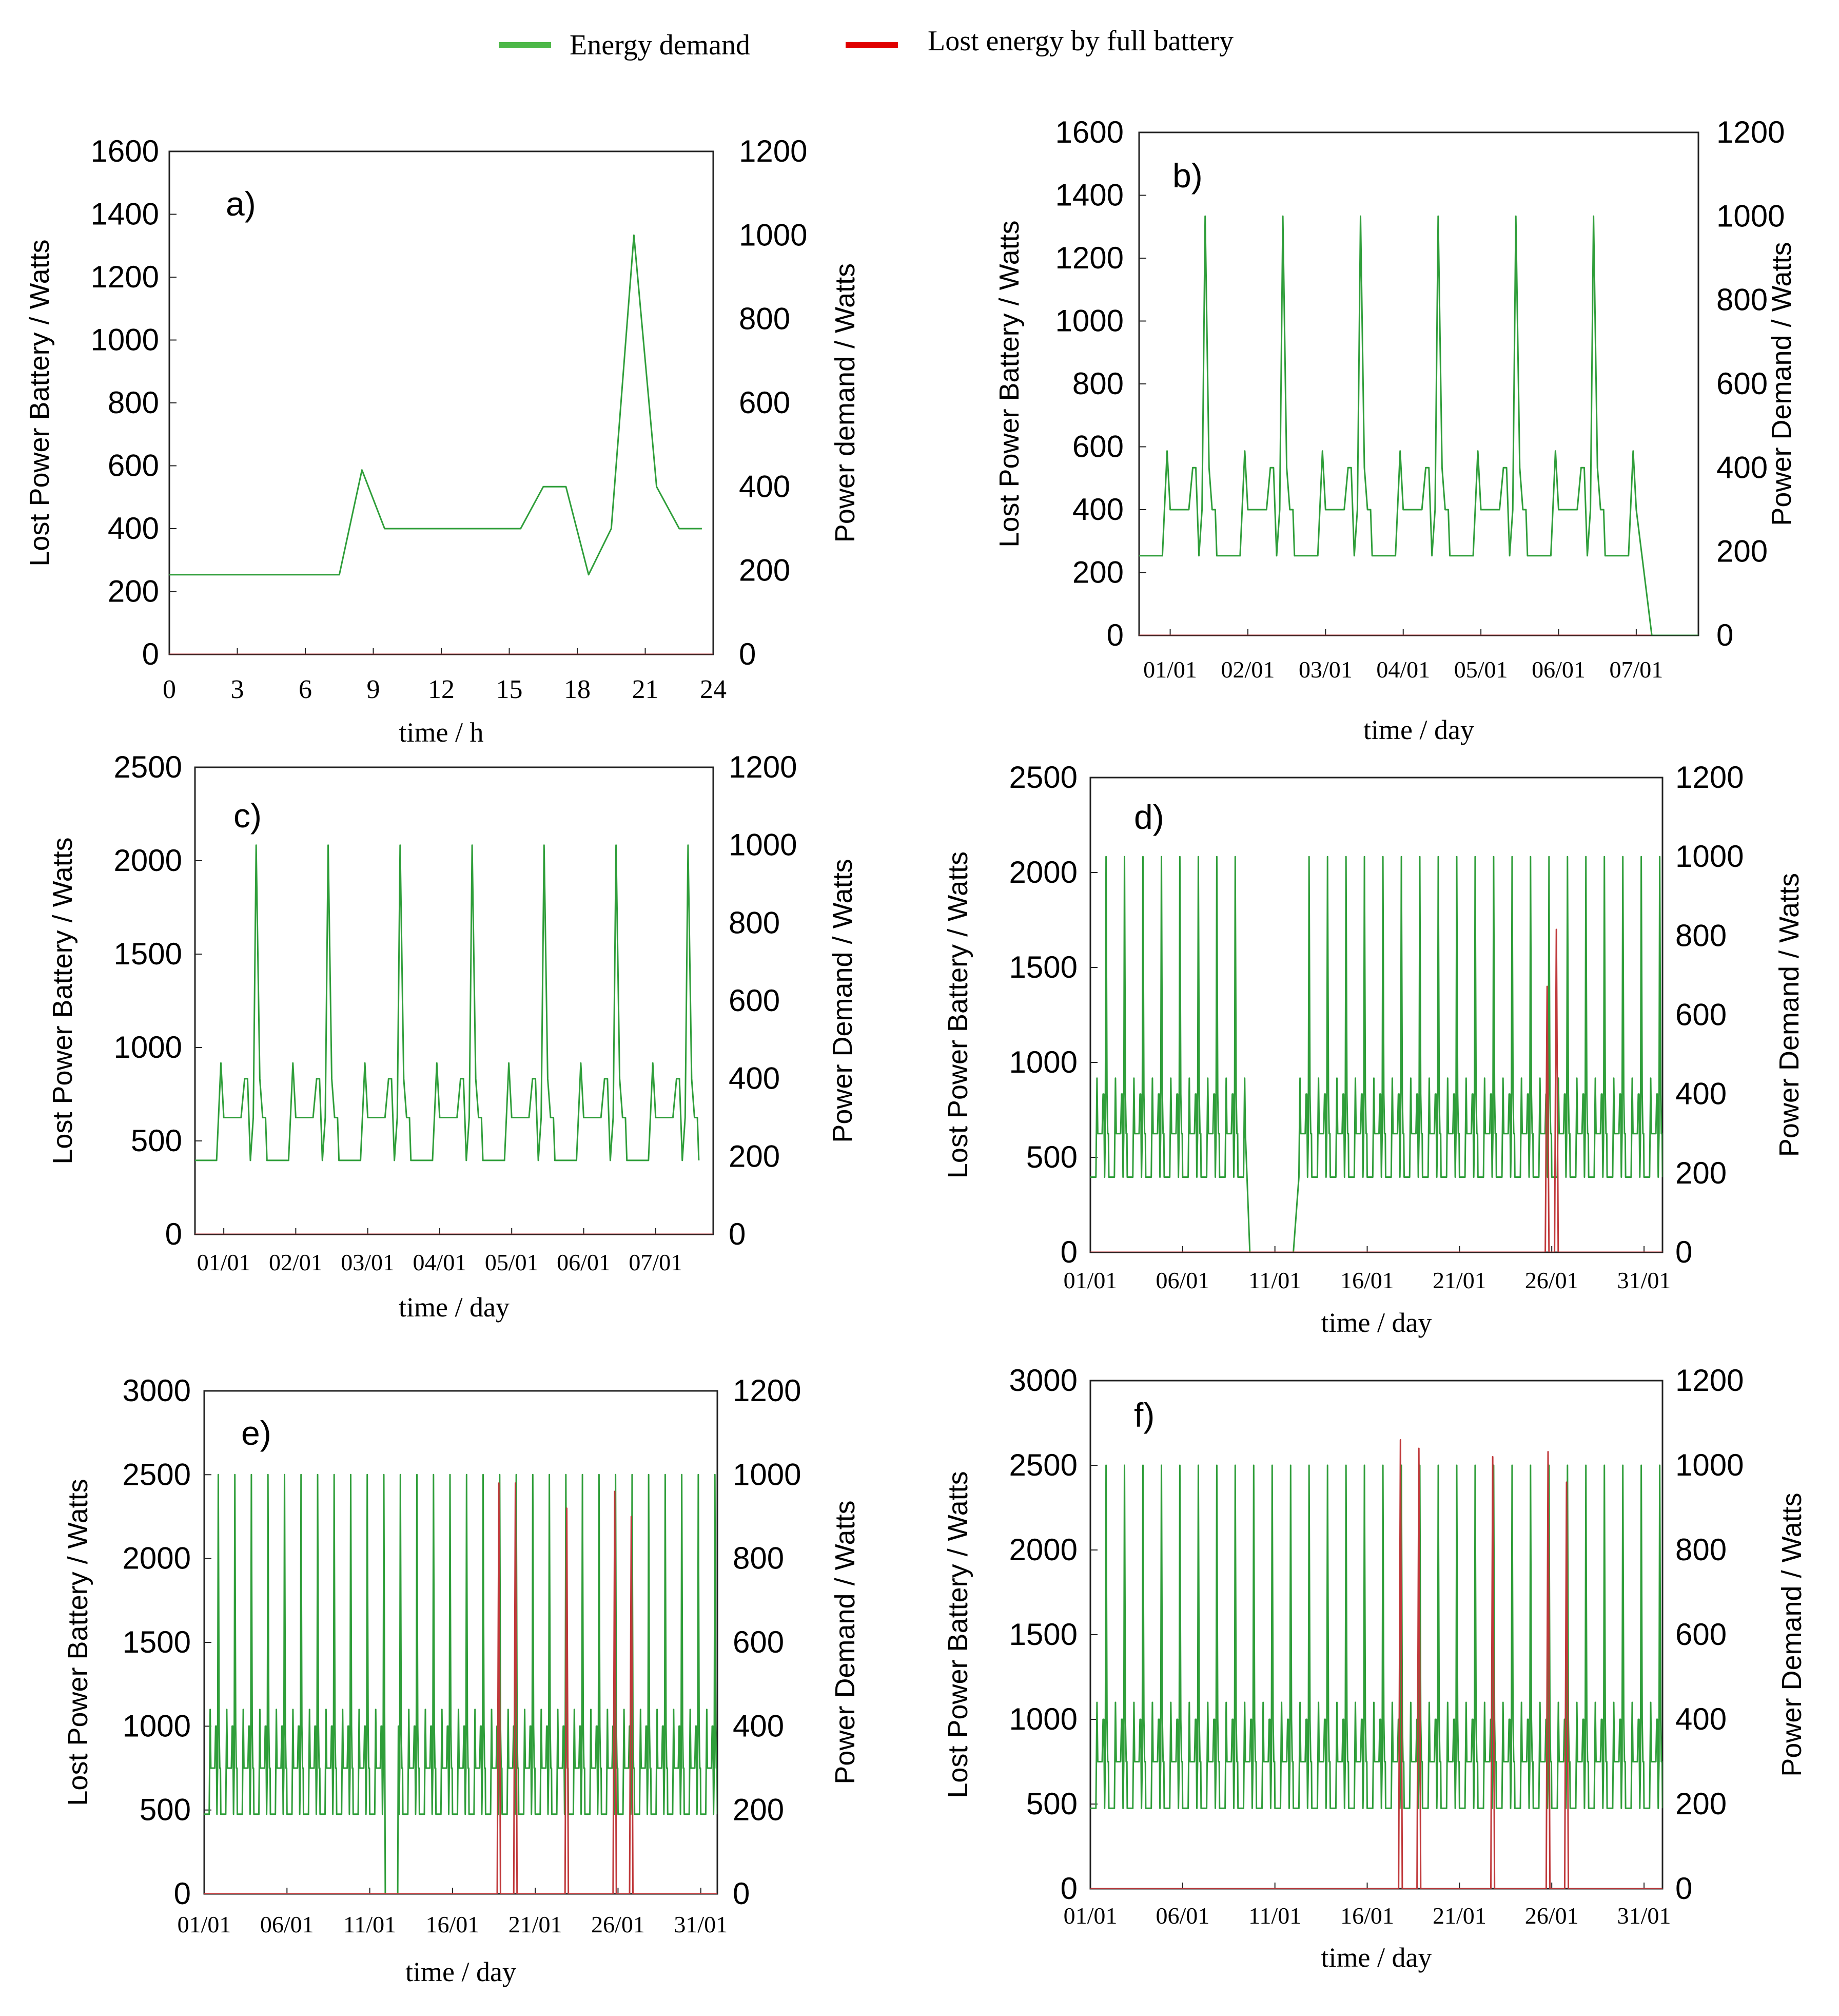  What do you see at coordinates (157, 1390) in the screenshot?
I see `left-y-tick-label: 3000` at bounding box center [157, 1390].